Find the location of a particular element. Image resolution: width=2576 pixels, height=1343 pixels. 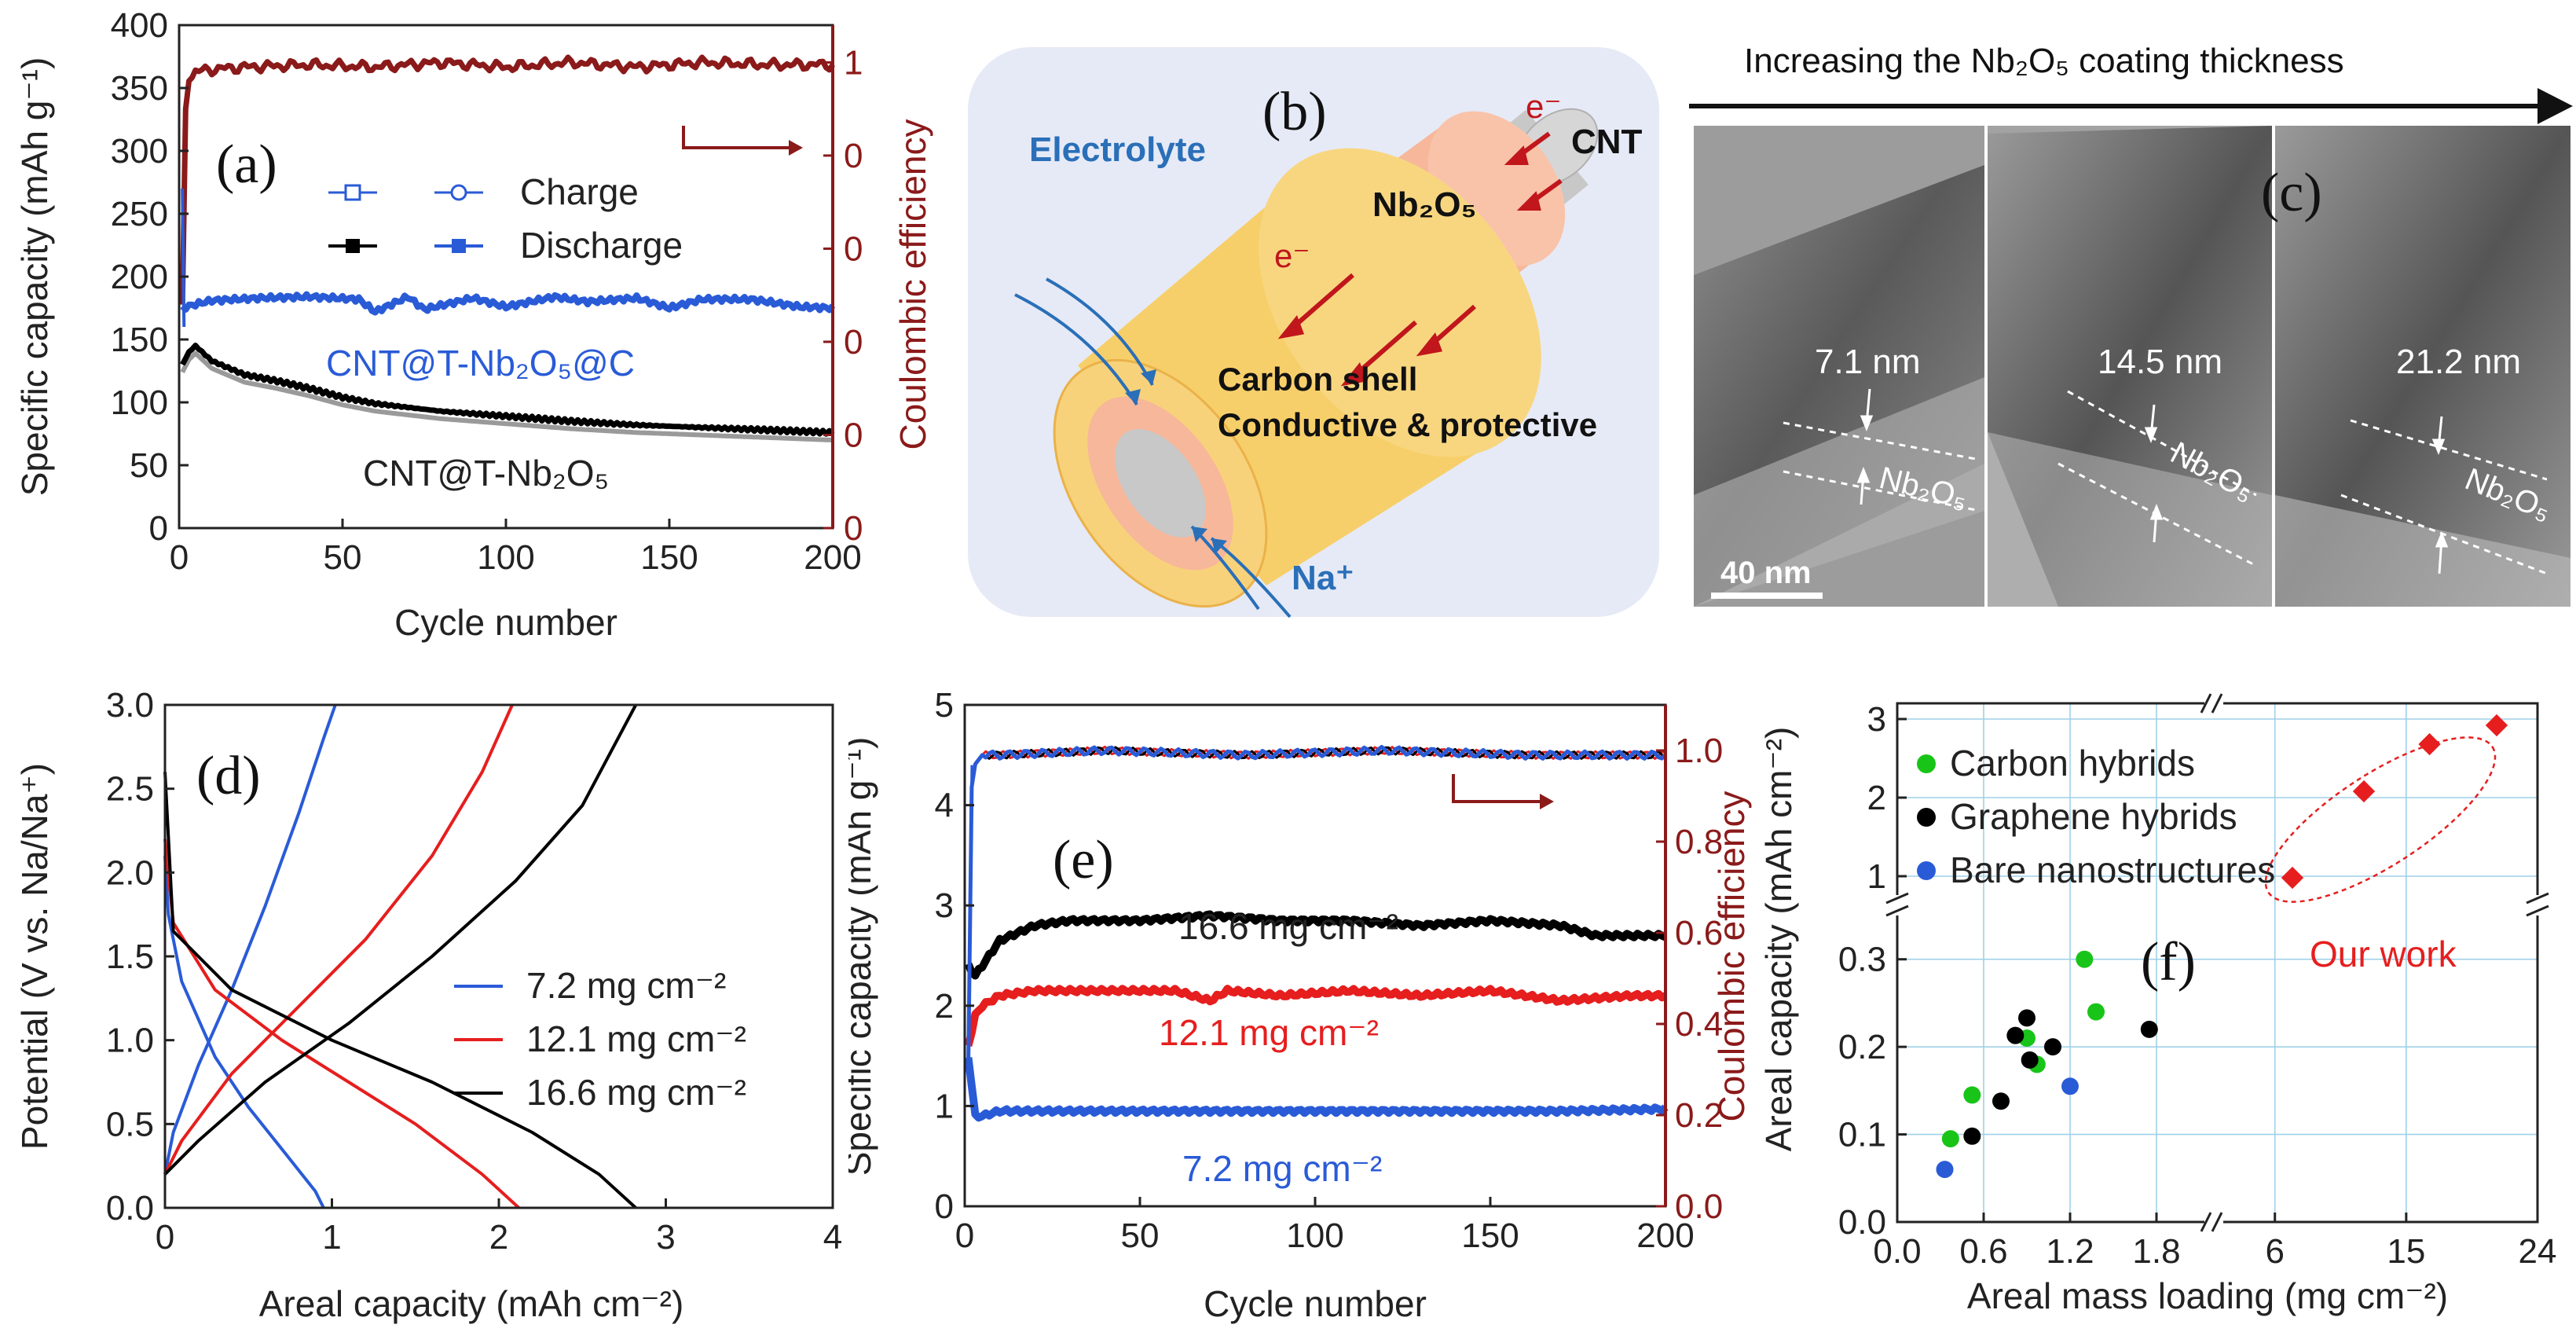

panel-d-ytick-label: 0.0 is located at coordinates (130, 1208).